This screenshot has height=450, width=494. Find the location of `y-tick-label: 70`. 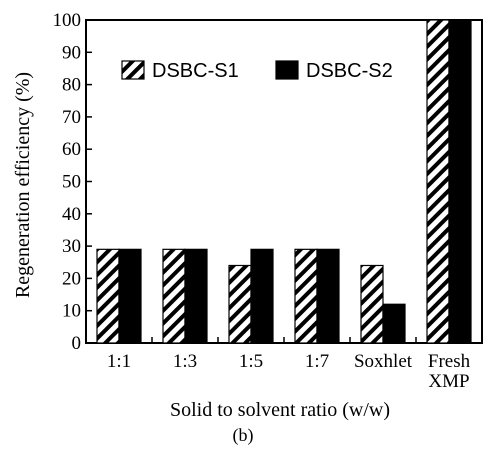

y-tick-label: 70 is located at coordinates (71, 117).